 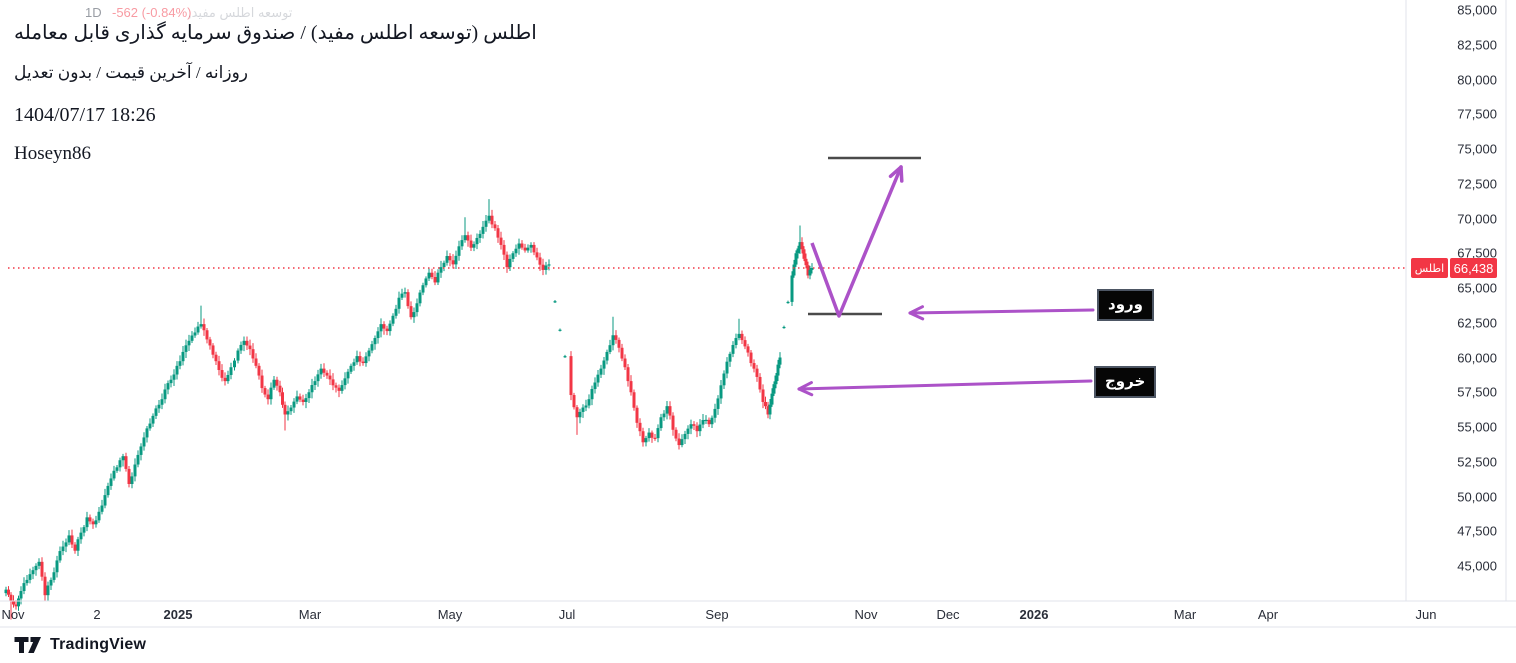 I want to click on idea-author: Hoseyn86, so click(x=53, y=153).